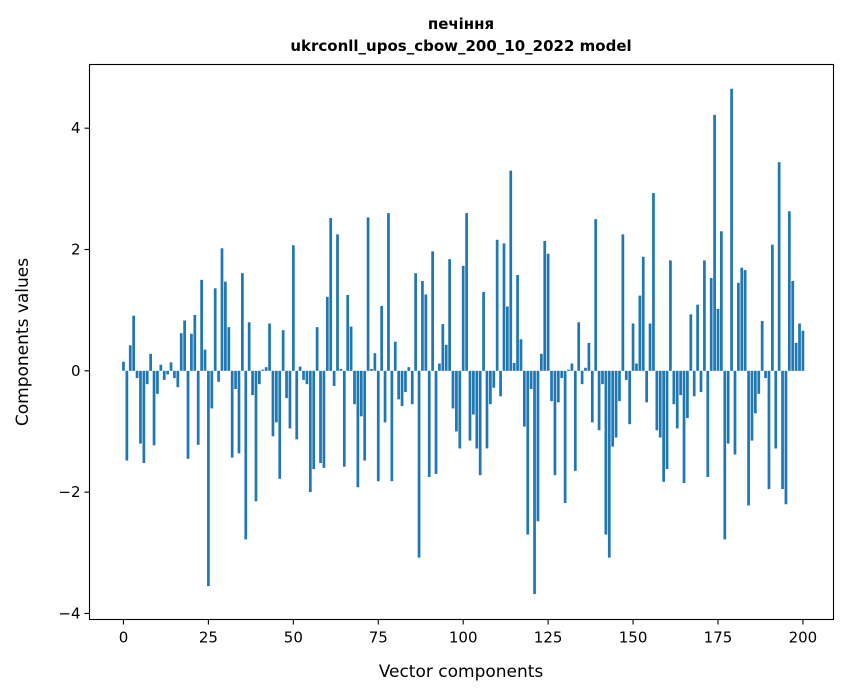 The height and width of the screenshot is (696, 847). Describe the element at coordinates (124, 638) in the screenshot. I see `x-tick-label: 0` at that location.